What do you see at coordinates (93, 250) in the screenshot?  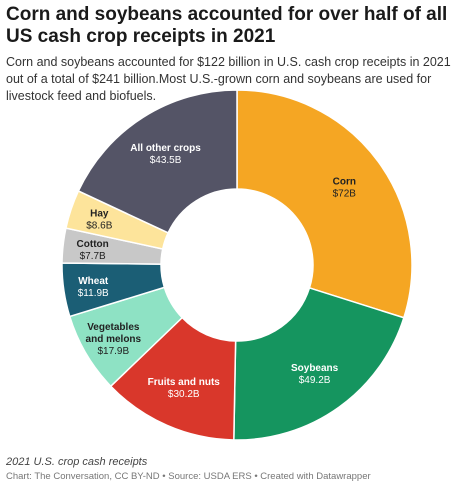 I see `label-cotton: Cotton $7.7B` at bounding box center [93, 250].